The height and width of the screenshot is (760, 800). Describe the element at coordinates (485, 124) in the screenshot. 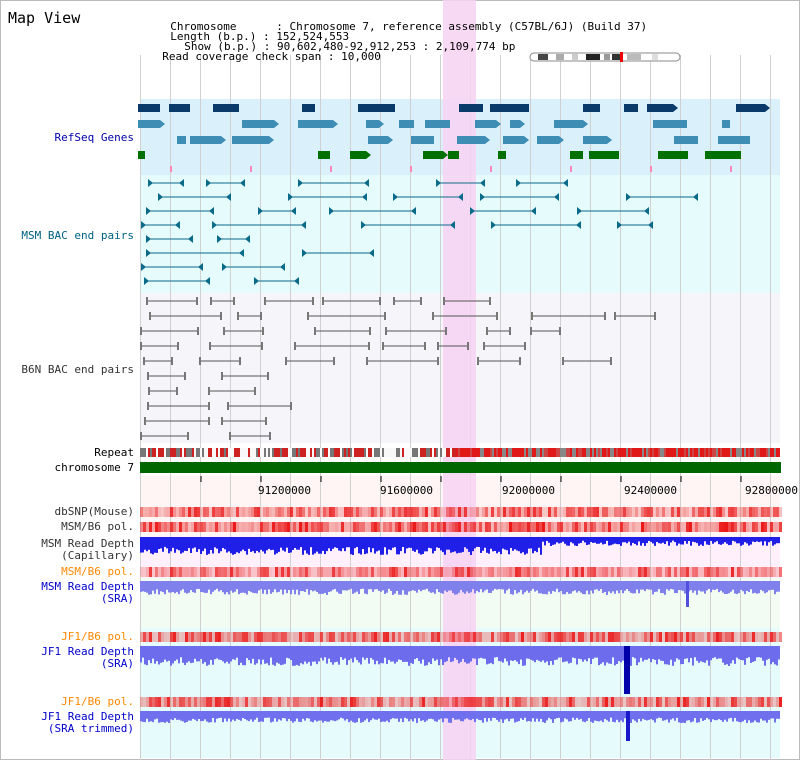

I see `gene-block` at that location.